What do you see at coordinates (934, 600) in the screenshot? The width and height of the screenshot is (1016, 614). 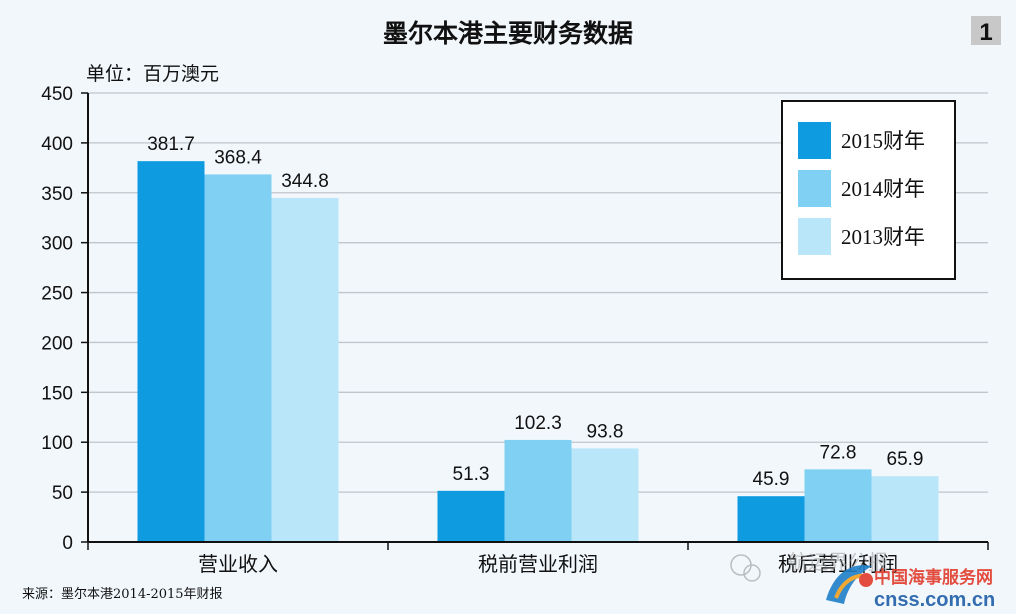 I see `watermark-site-url: cnss.com.cn` at bounding box center [934, 600].